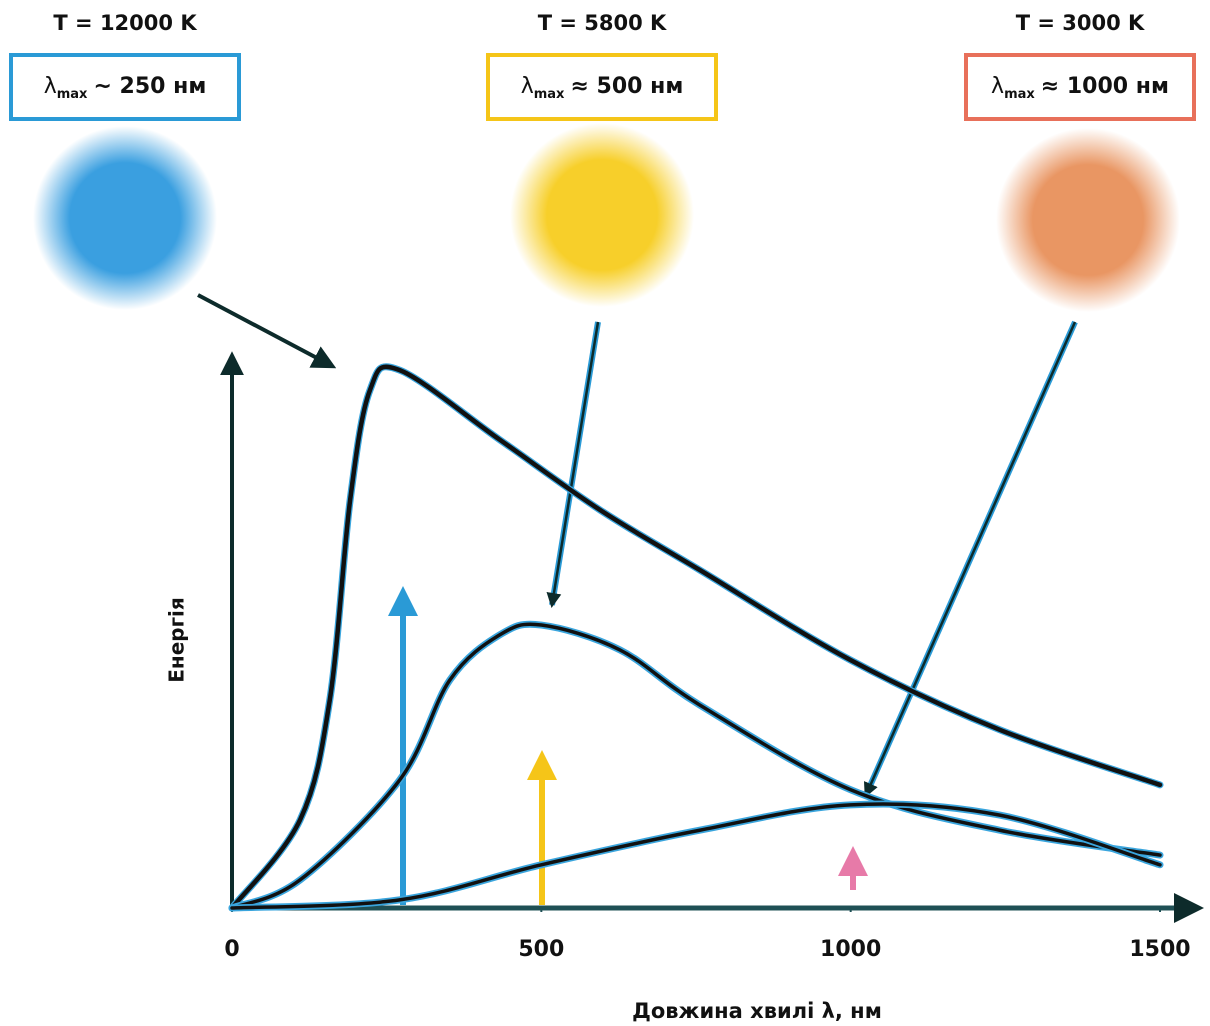 The image size is (1210, 1026). What do you see at coordinates (1159, 949) in the screenshot?
I see `x-tick-label: 1500` at bounding box center [1159, 949].